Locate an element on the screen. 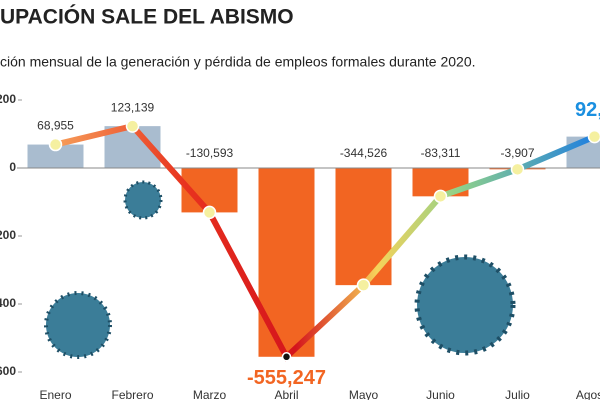 The width and height of the screenshot is (600, 400). x-tick-label: Abril is located at coordinates (286, 394).